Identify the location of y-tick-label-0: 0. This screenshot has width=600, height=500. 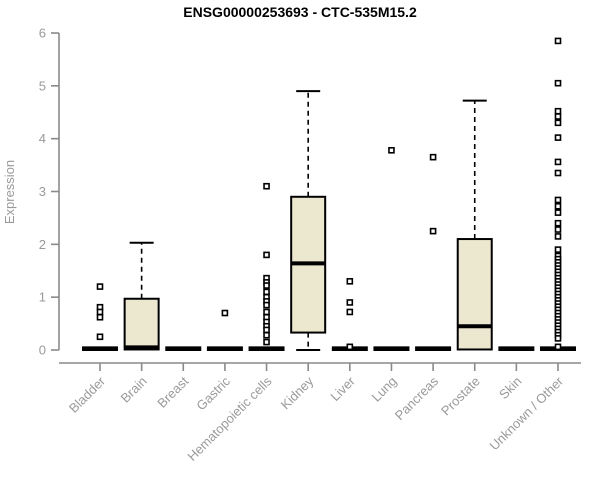
(42, 350).